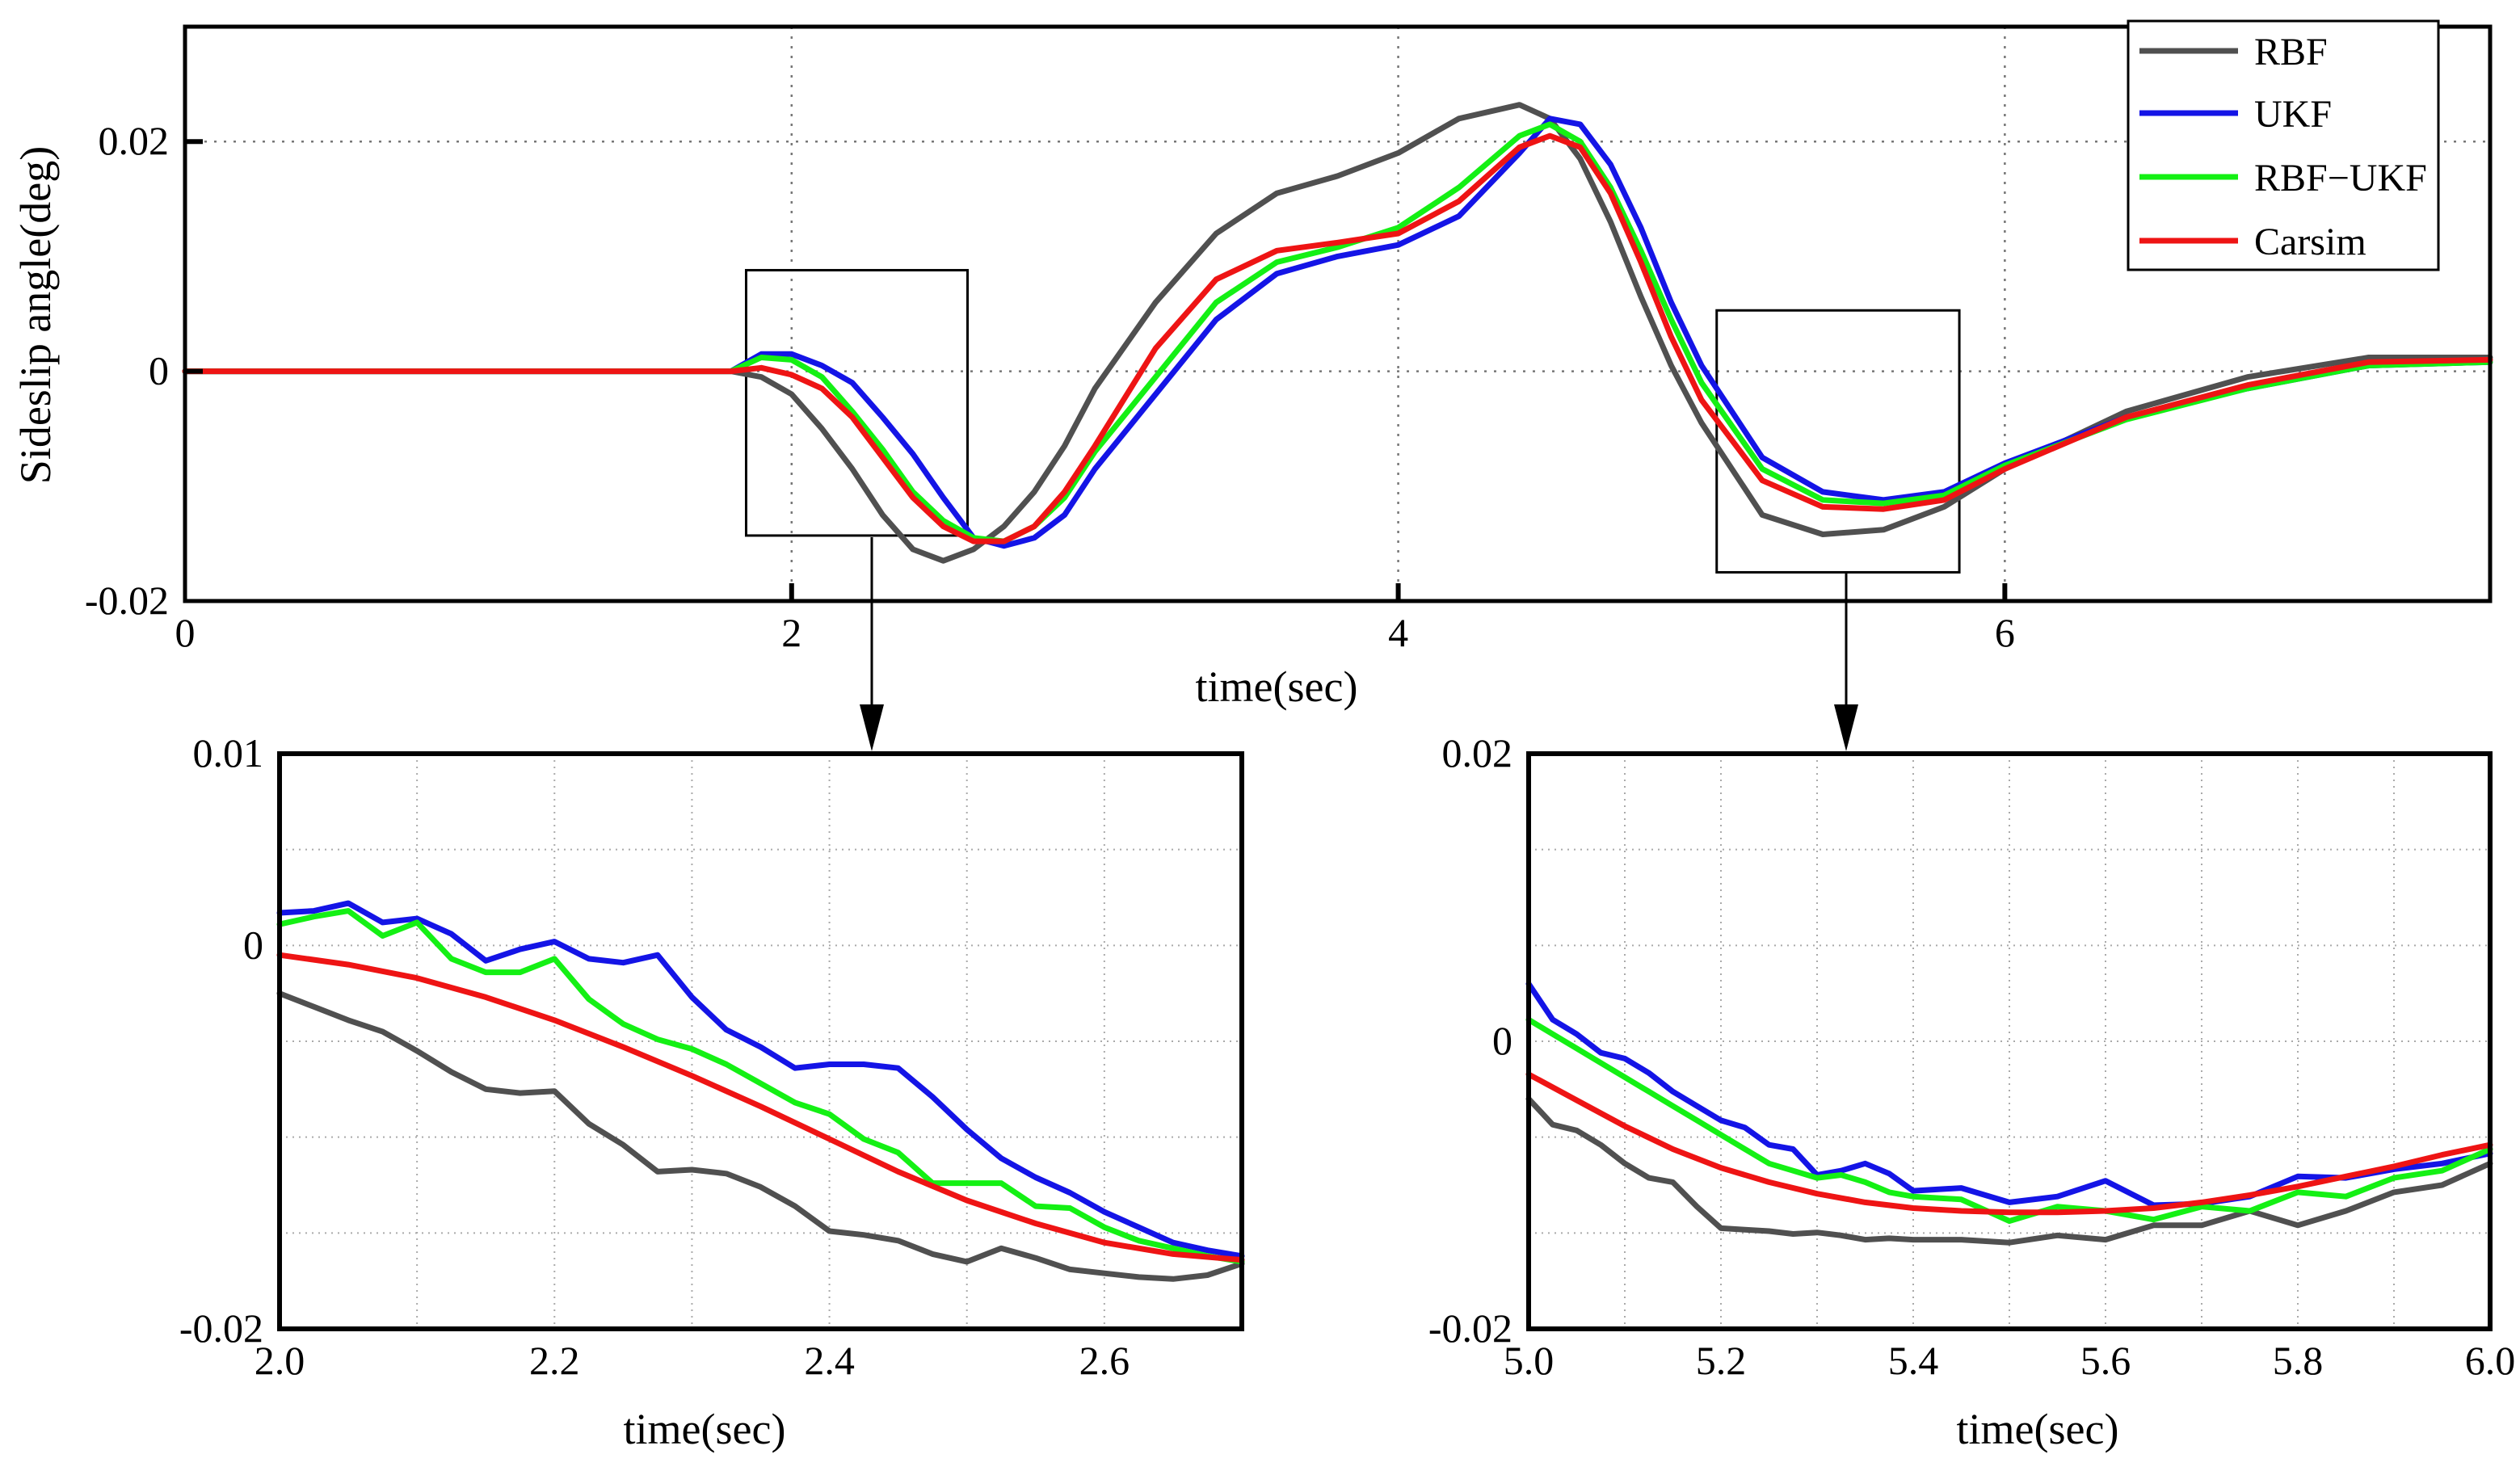  I want to click on main-xtick-label-3: 6, so click(2005, 632).